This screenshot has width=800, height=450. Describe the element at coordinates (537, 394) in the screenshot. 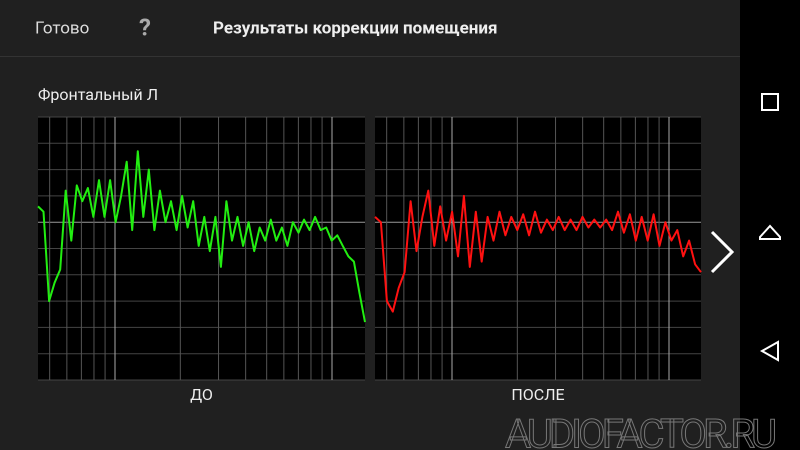

I see `chart-label: ПОСЛЕ` at that location.